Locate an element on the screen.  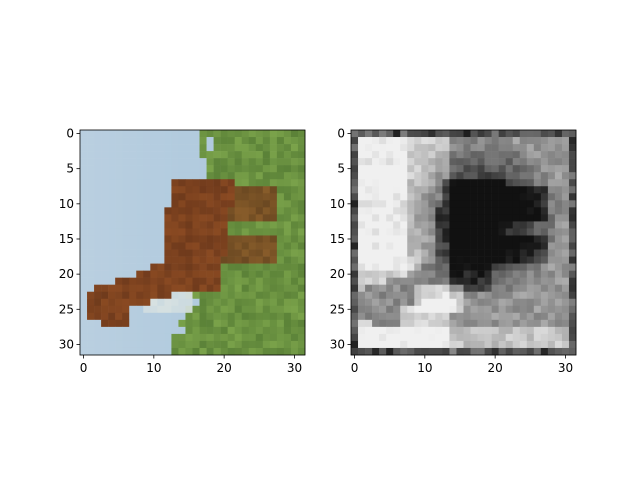
x-tick-label: 10 is located at coordinates (153, 368).